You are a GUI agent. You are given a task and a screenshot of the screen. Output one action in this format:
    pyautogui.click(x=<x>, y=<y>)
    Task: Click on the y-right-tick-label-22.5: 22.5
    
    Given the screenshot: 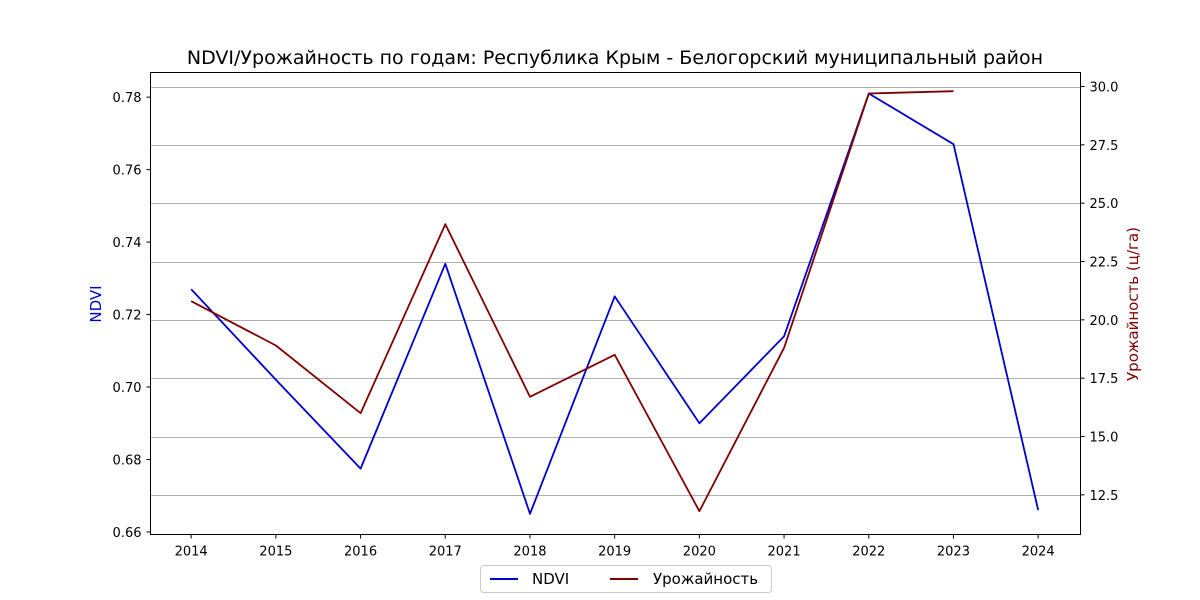 What is the action you would take?
    pyautogui.click(x=1104, y=263)
    